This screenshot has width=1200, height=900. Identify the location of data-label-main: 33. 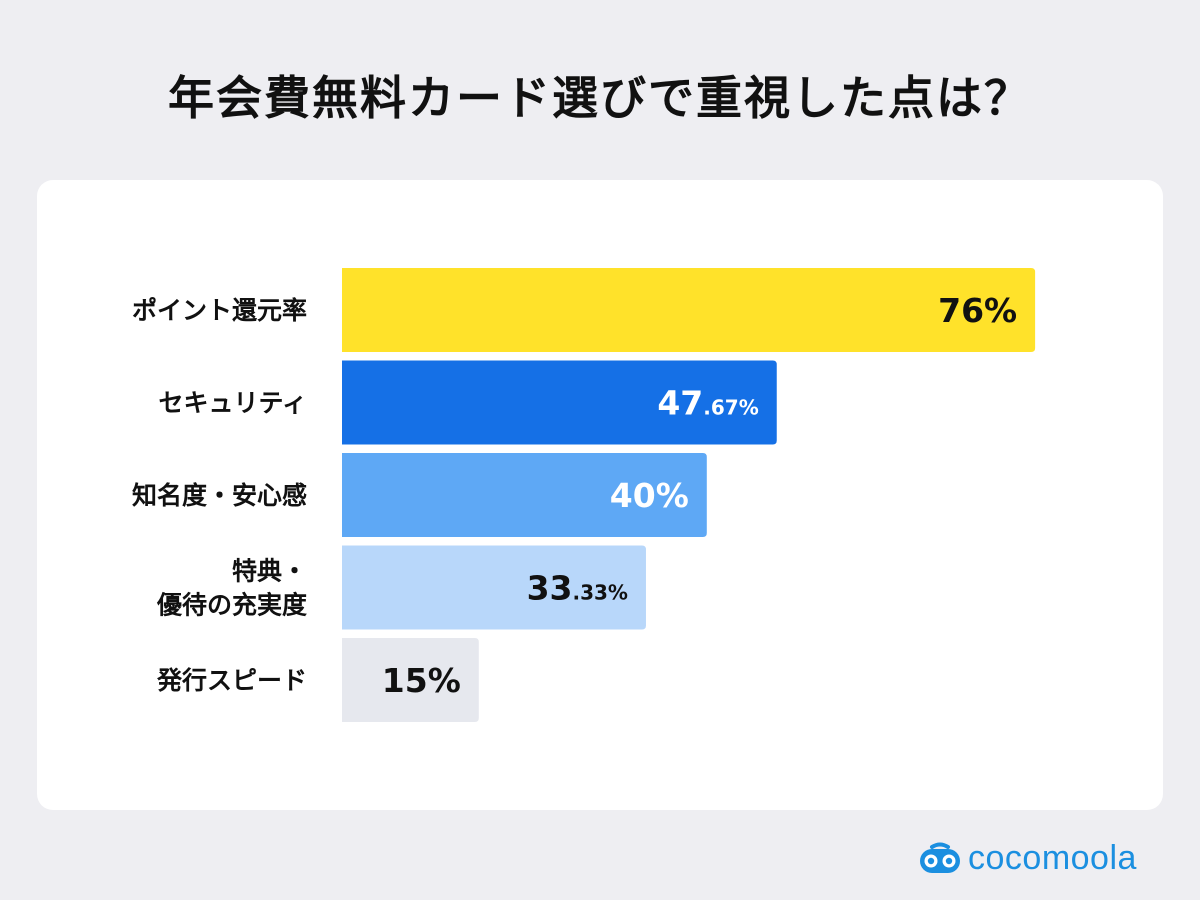
(550, 588).